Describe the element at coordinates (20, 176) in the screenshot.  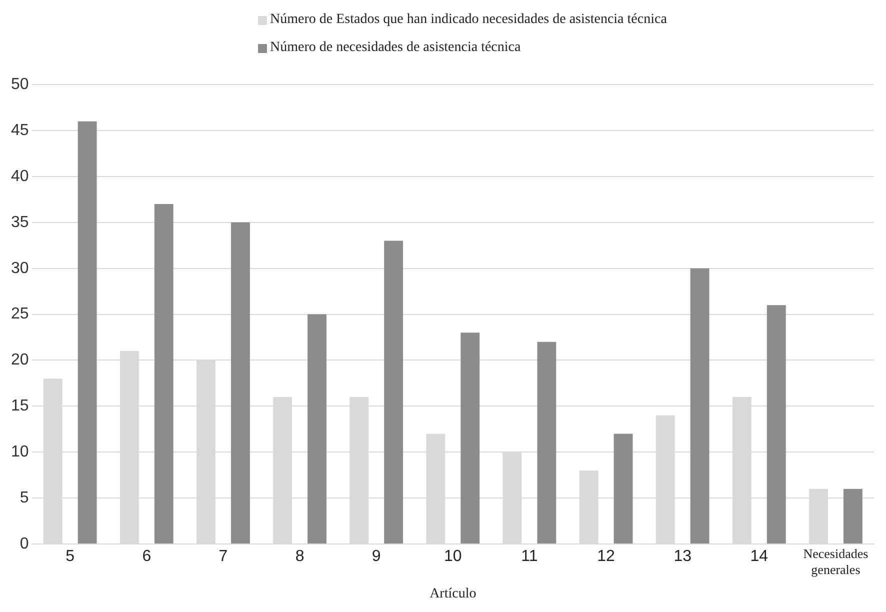
I see `y-tick-label: 40` at that location.